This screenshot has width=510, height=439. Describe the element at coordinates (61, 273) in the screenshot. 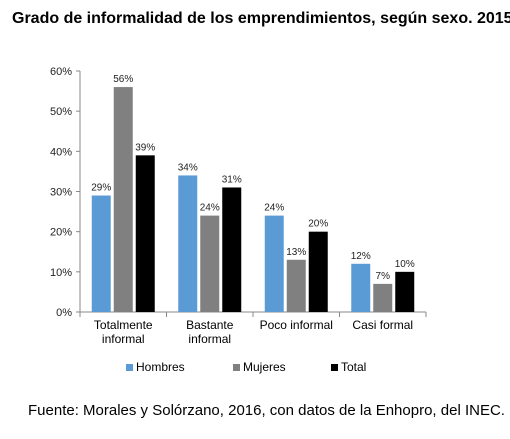

I see `y-tick-label: 10%` at that location.